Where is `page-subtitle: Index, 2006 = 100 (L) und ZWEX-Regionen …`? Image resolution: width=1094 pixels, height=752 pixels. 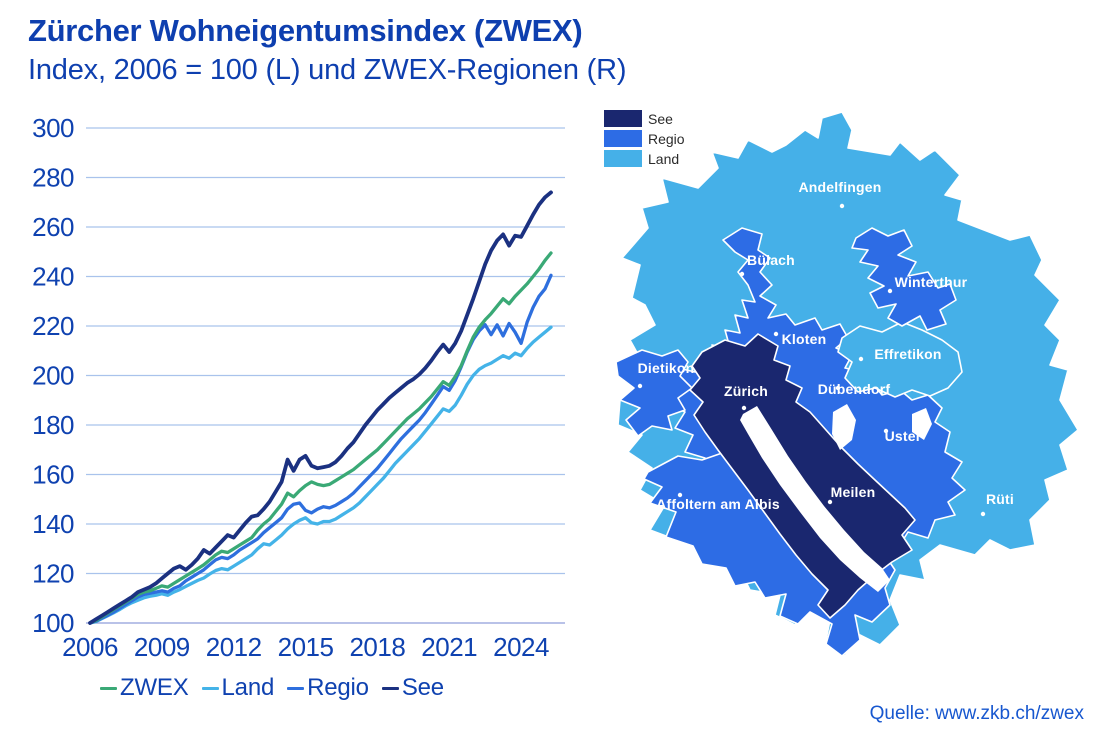
page-subtitle: Index, 2006 = 100 (L) und ZWEX-Regionen … is located at coordinates (327, 69).